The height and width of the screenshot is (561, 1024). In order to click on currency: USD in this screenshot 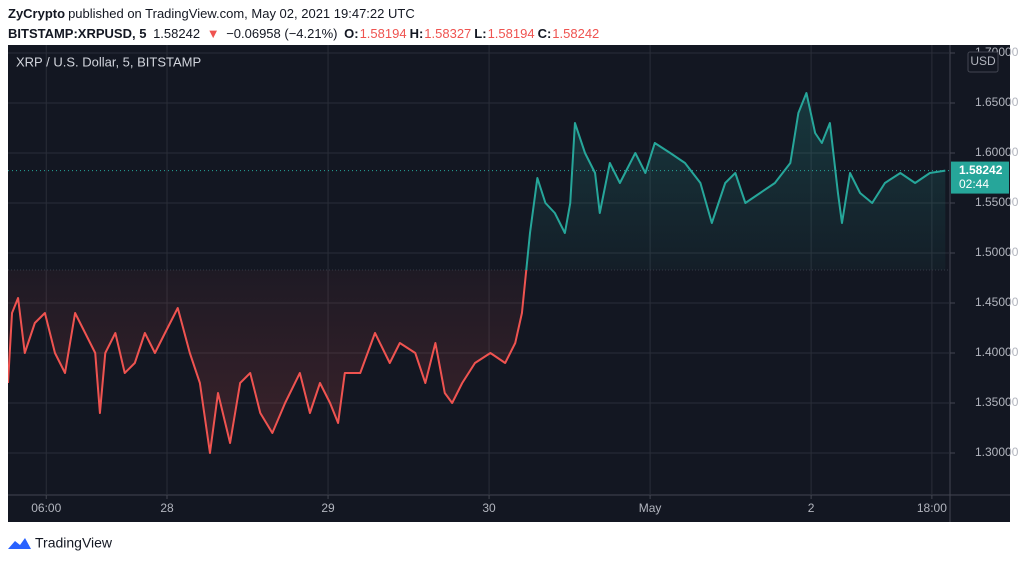, I will do `click(983, 61)`.